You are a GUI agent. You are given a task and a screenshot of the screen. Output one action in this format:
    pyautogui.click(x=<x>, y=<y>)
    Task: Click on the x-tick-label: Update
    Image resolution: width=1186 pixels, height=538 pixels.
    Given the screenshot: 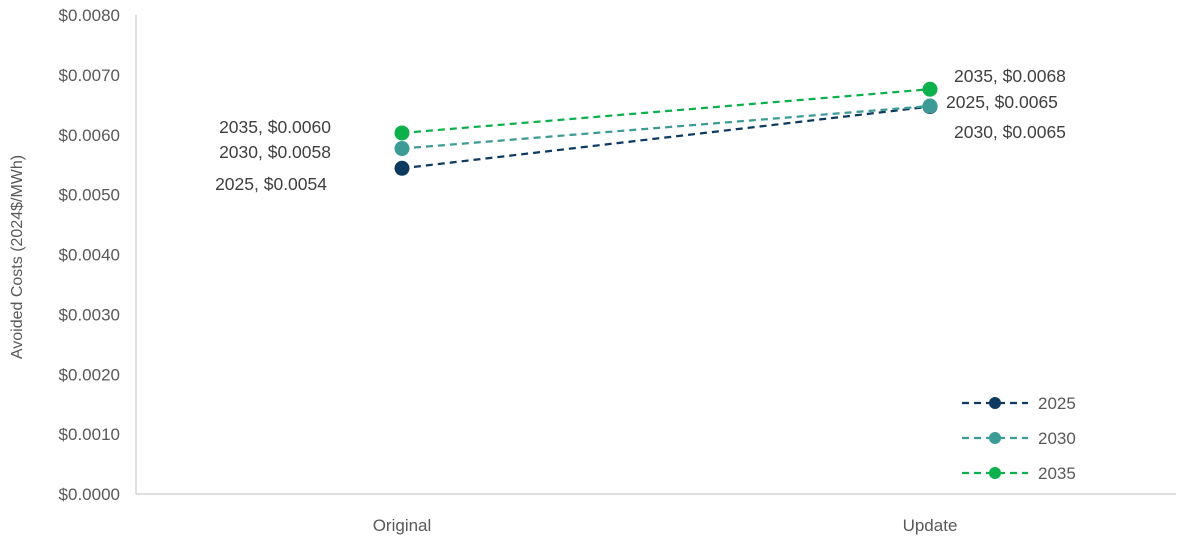 What is the action you would take?
    pyautogui.click(x=930, y=525)
    